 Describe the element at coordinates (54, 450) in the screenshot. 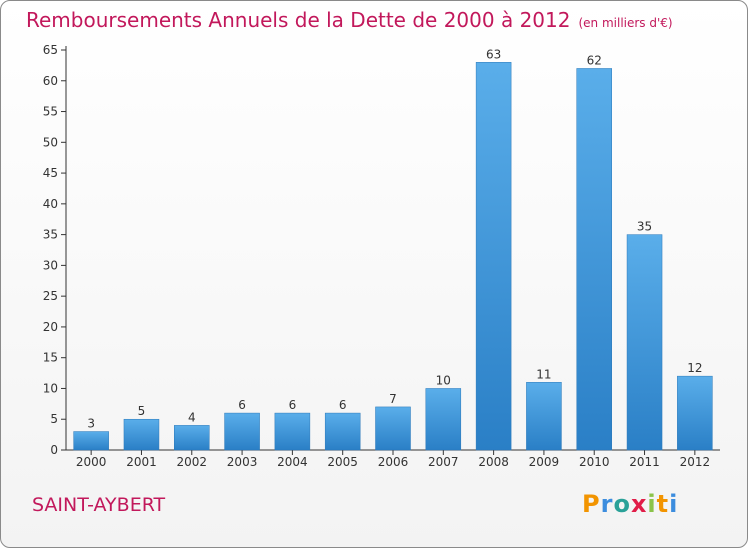

I see `y-tick-label: 0` at that location.